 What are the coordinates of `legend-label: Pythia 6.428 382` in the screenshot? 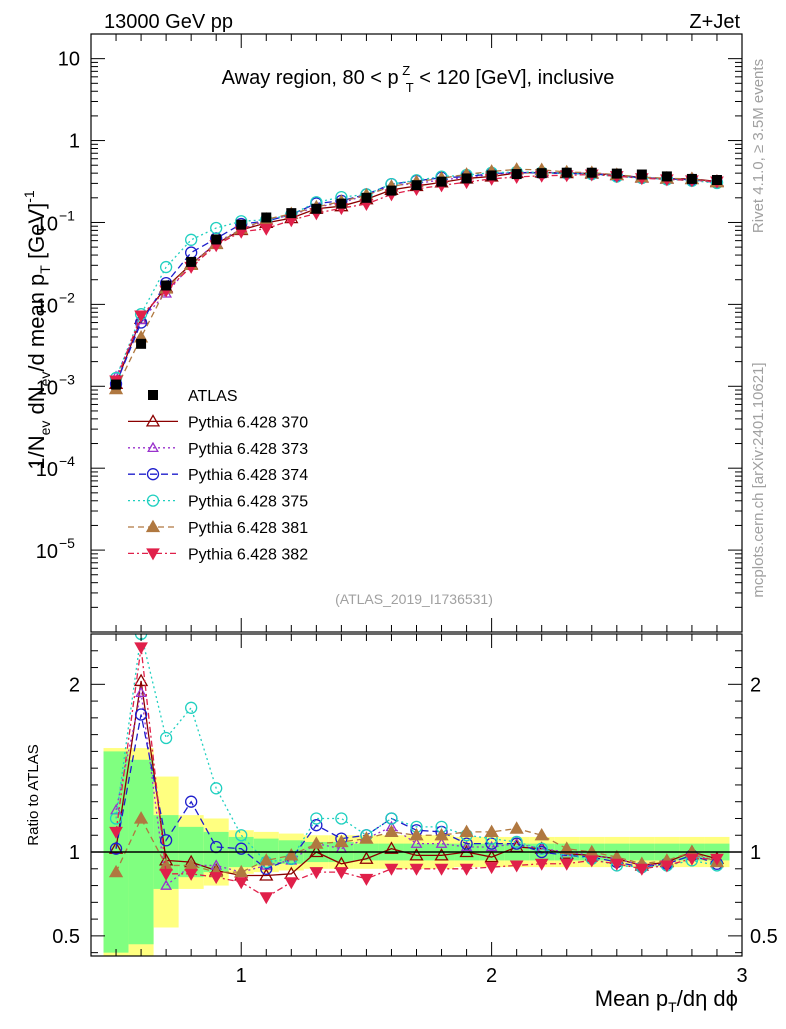 It's located at (248, 554).